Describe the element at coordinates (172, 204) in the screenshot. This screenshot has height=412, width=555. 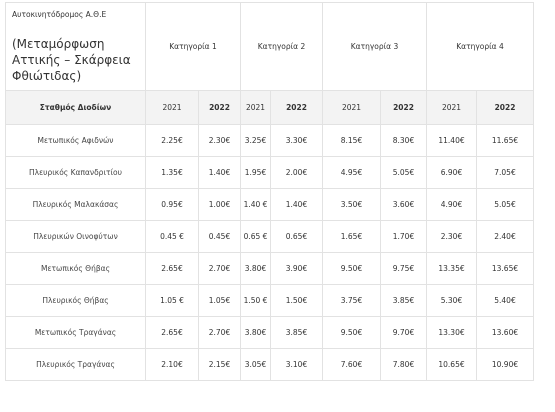
I see `toll-price-cell: 0.95€` at that location.